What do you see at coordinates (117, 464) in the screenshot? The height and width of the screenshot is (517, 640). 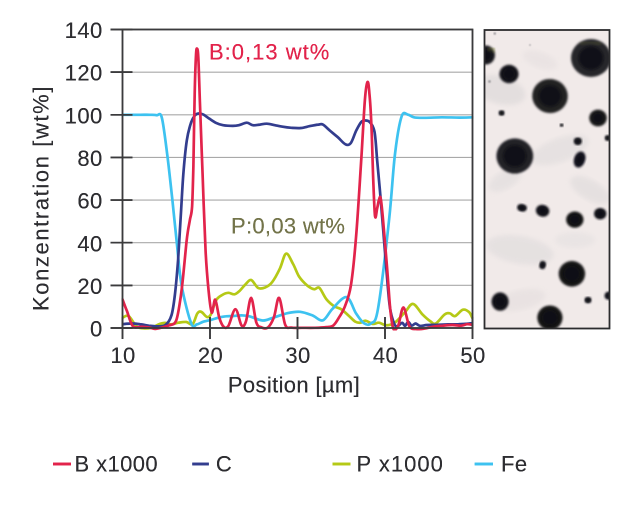 I see `svg-text: B x1000` at bounding box center [117, 464].